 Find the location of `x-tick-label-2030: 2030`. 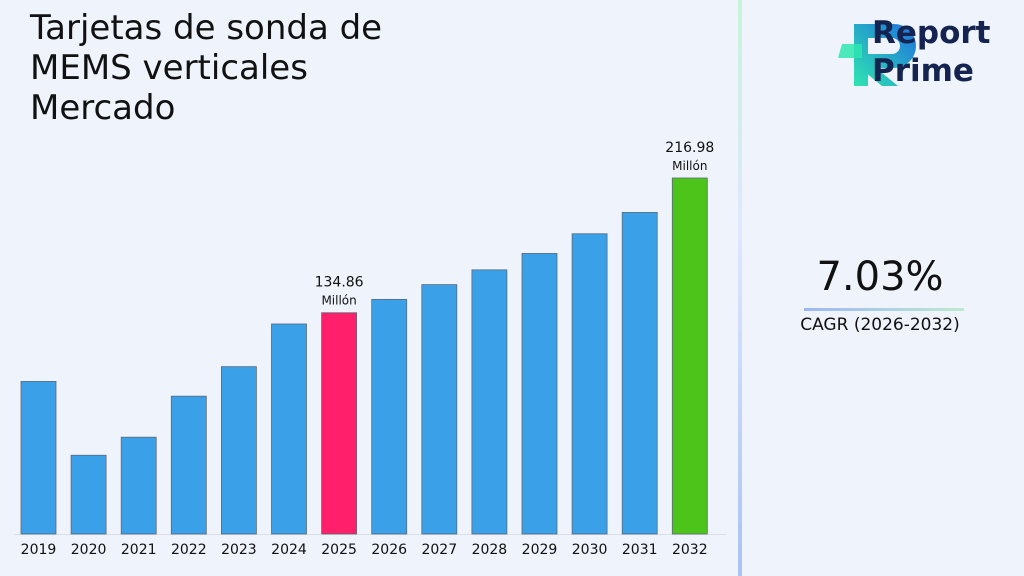

x-tick-label-2030: 2030 is located at coordinates (590, 550).